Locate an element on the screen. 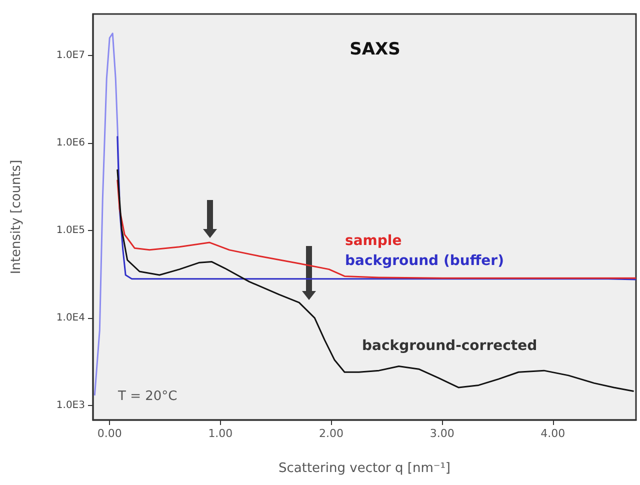 This screenshot has height=485, width=640. series-label: background-corrected is located at coordinates (450, 346).